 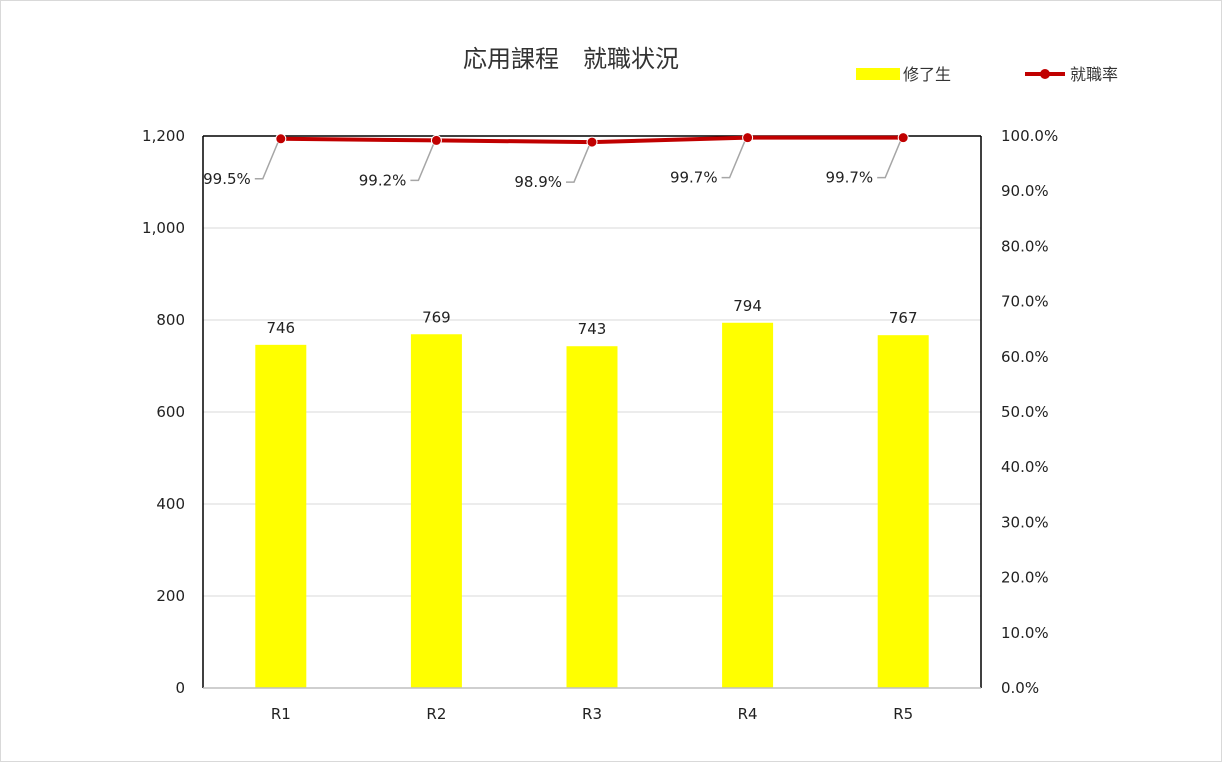 I want to click on left-tick-label: 600, so click(x=170, y=412).